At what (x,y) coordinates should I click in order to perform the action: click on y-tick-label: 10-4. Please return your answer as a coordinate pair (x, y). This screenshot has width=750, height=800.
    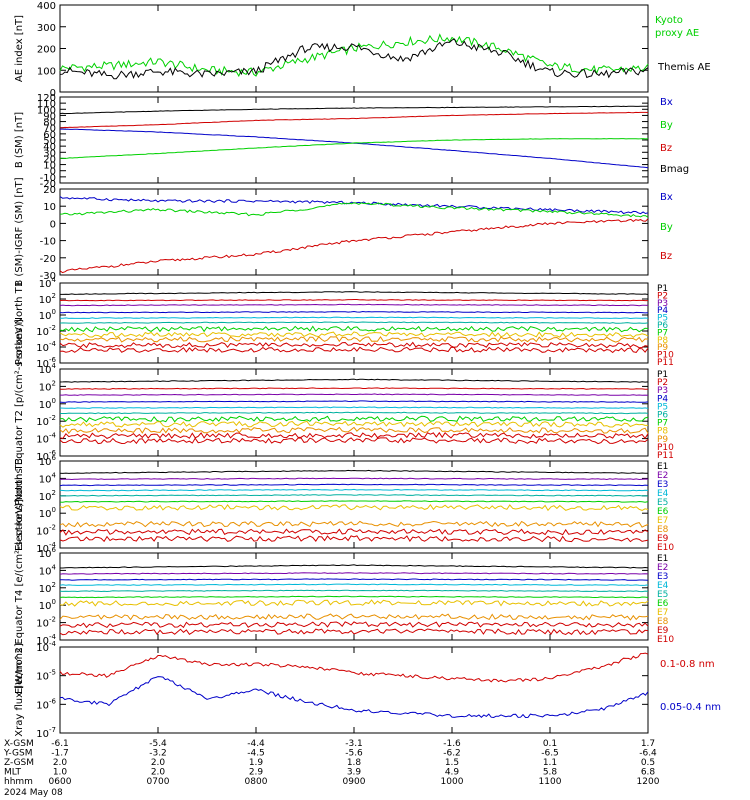
    Looking at the image, I should click on (46, 439).